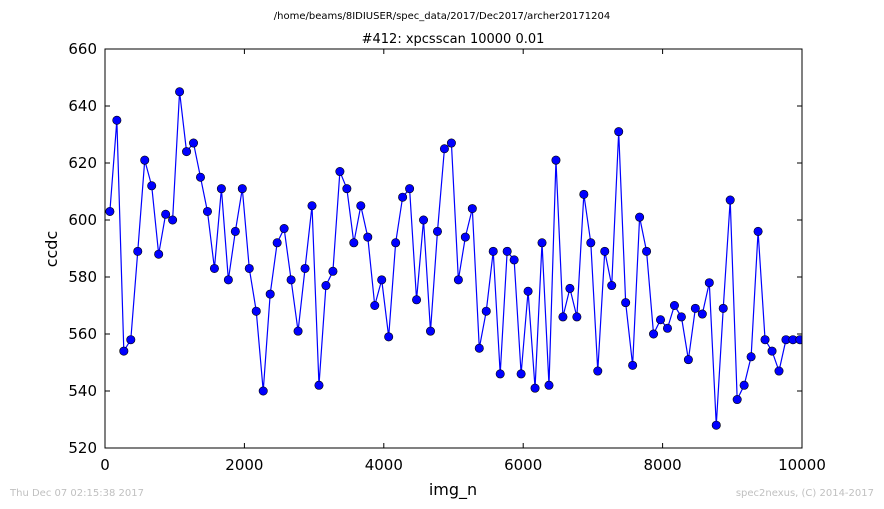 The width and height of the screenshot is (884, 509). Describe the element at coordinates (82, 277) in the screenshot. I see `y-tick-label-580: 580` at that location.